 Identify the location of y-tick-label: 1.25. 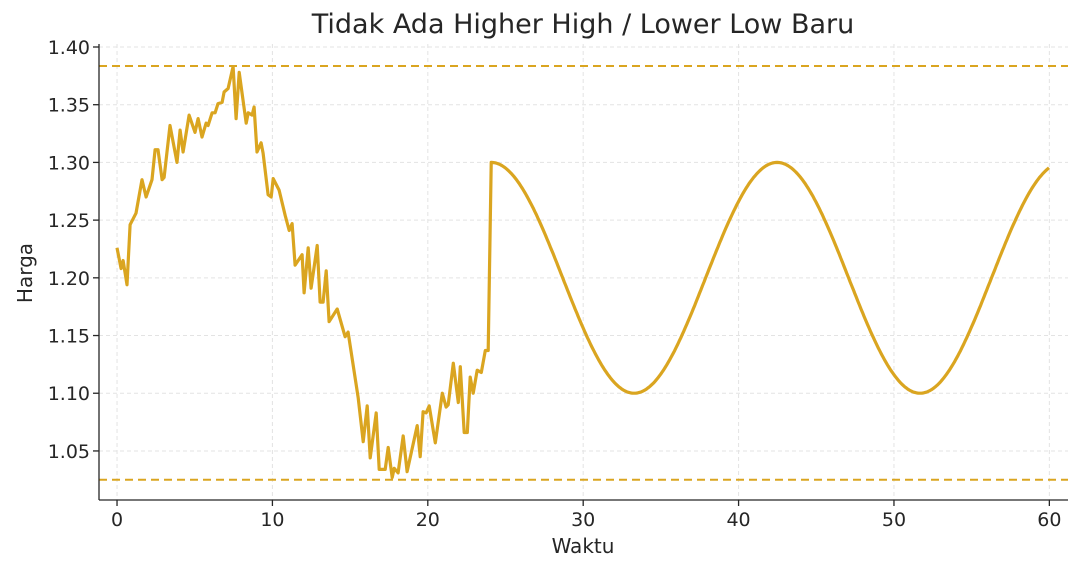
(69, 221).